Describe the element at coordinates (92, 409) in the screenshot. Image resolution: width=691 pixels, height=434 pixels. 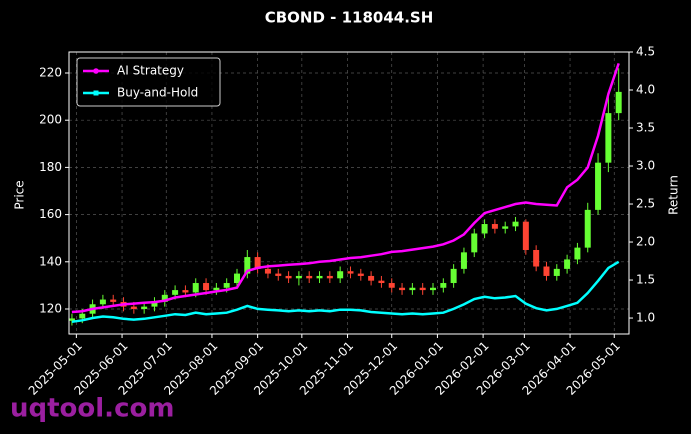
I see `watermark: uqtool.com` at that location.